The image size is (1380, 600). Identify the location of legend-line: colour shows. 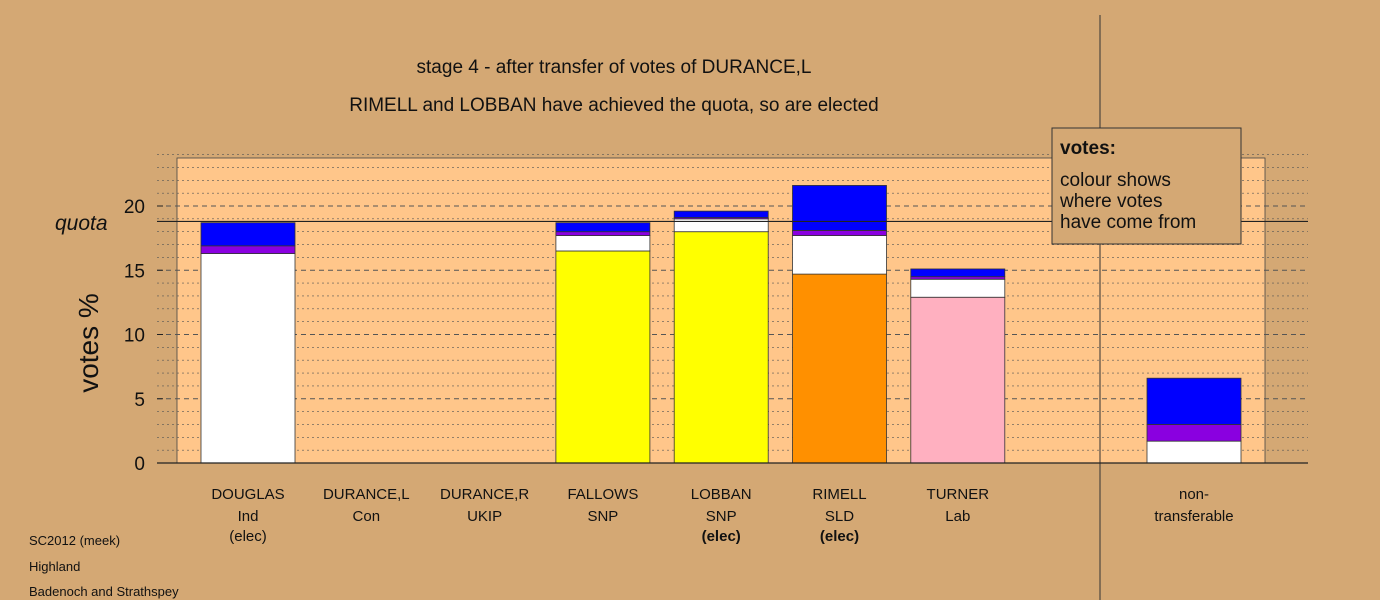
(1115, 180).